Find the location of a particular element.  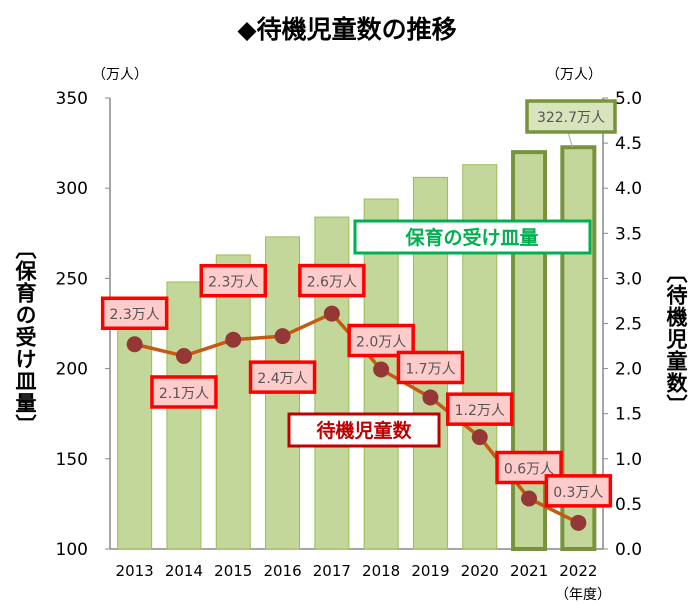

line-series-name: 待機児童数 is located at coordinates (364, 430).